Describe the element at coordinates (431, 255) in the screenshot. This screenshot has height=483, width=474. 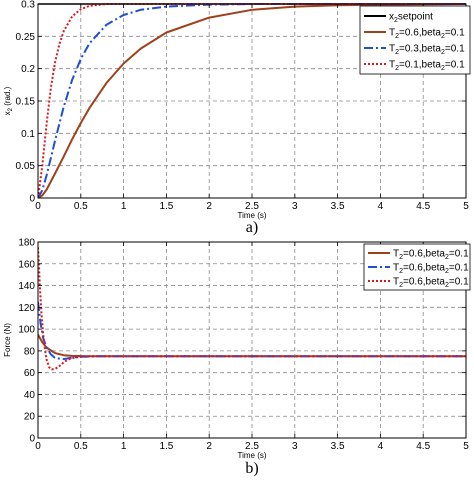
I see `legend-label-1: T2=0.6,beta2=0.1` at that location.